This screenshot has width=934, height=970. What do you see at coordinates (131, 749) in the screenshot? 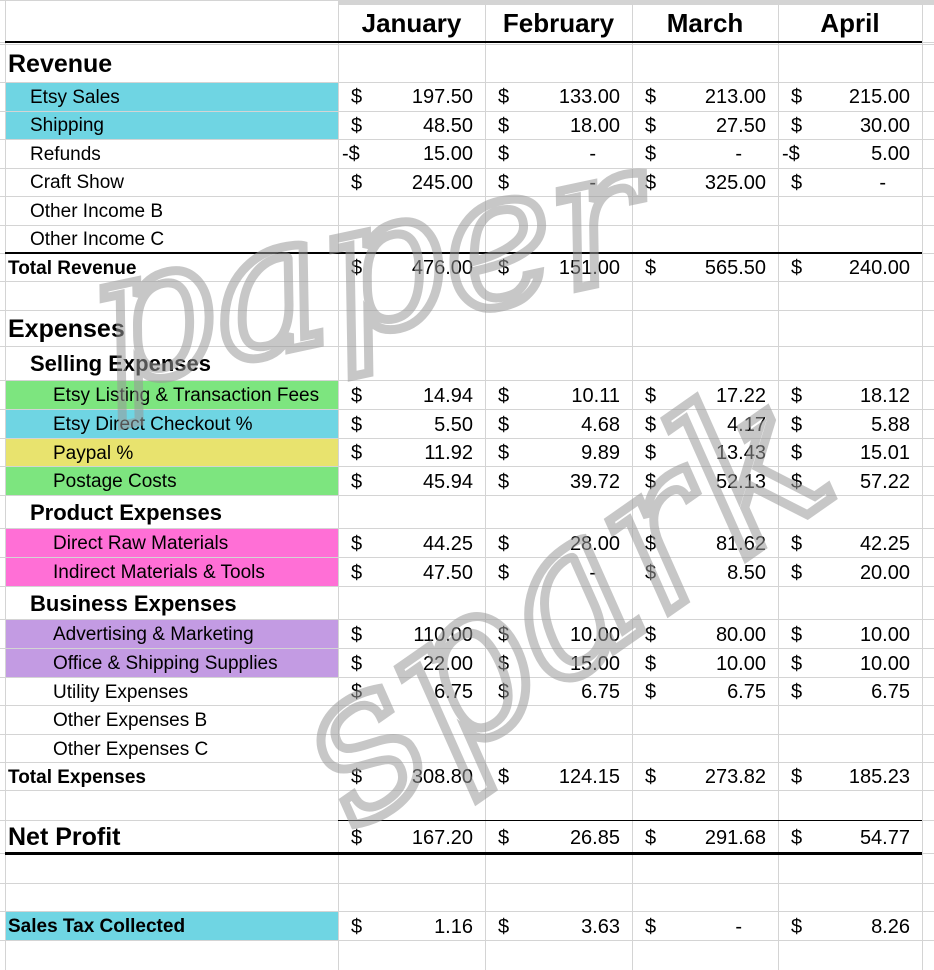
I see `row-label: Other Expenses C` at bounding box center [131, 749].